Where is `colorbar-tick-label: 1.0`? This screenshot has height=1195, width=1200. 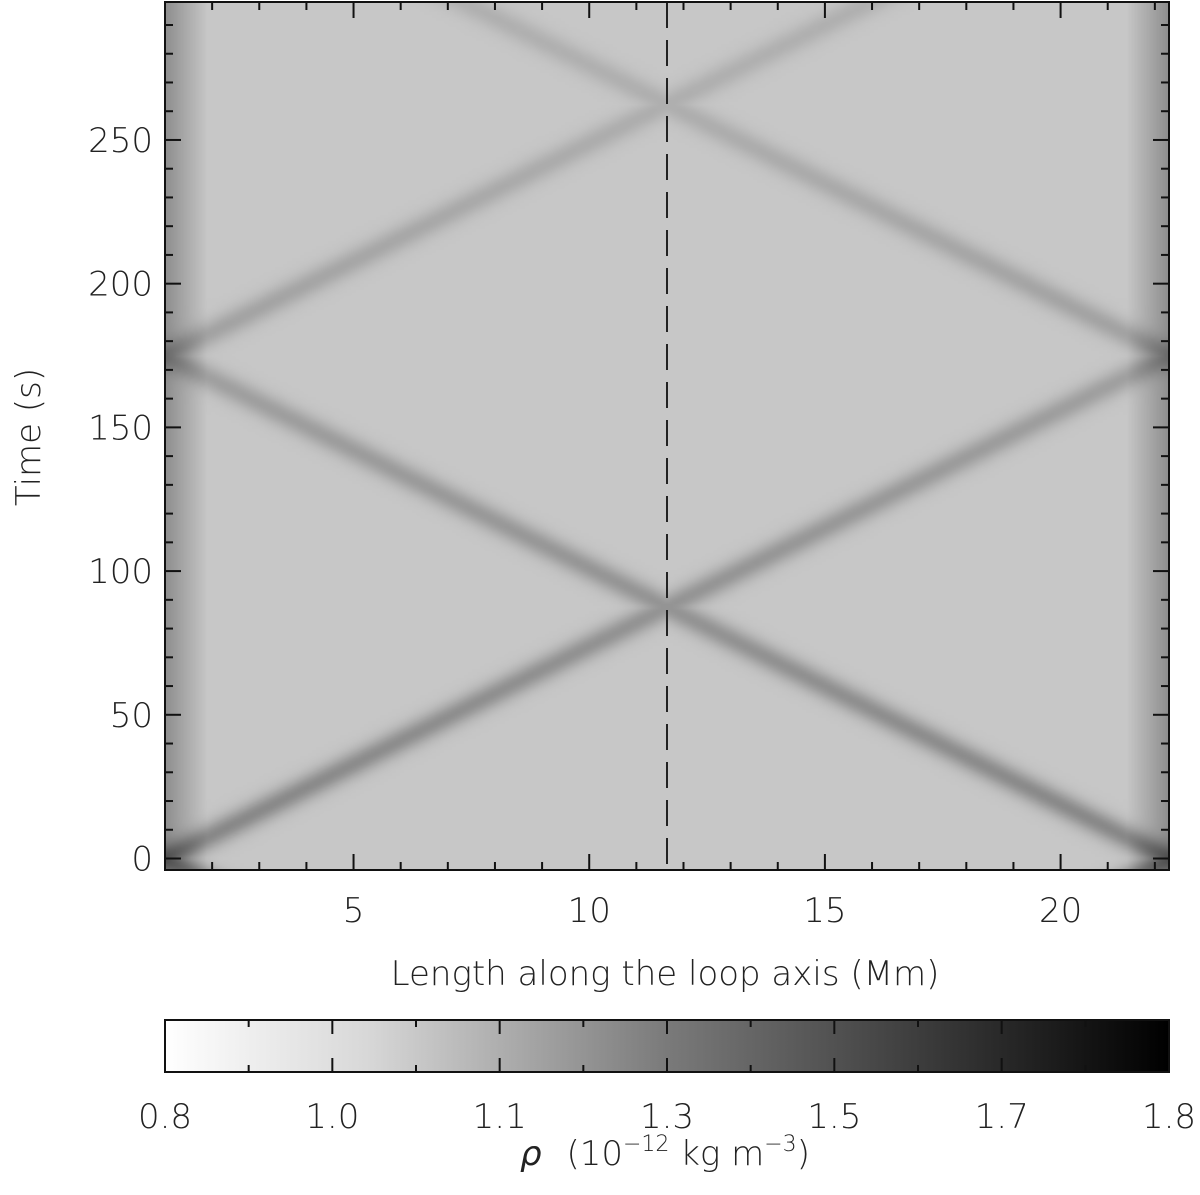 colorbar-tick-label: 1.0 is located at coordinates (332, 1117).